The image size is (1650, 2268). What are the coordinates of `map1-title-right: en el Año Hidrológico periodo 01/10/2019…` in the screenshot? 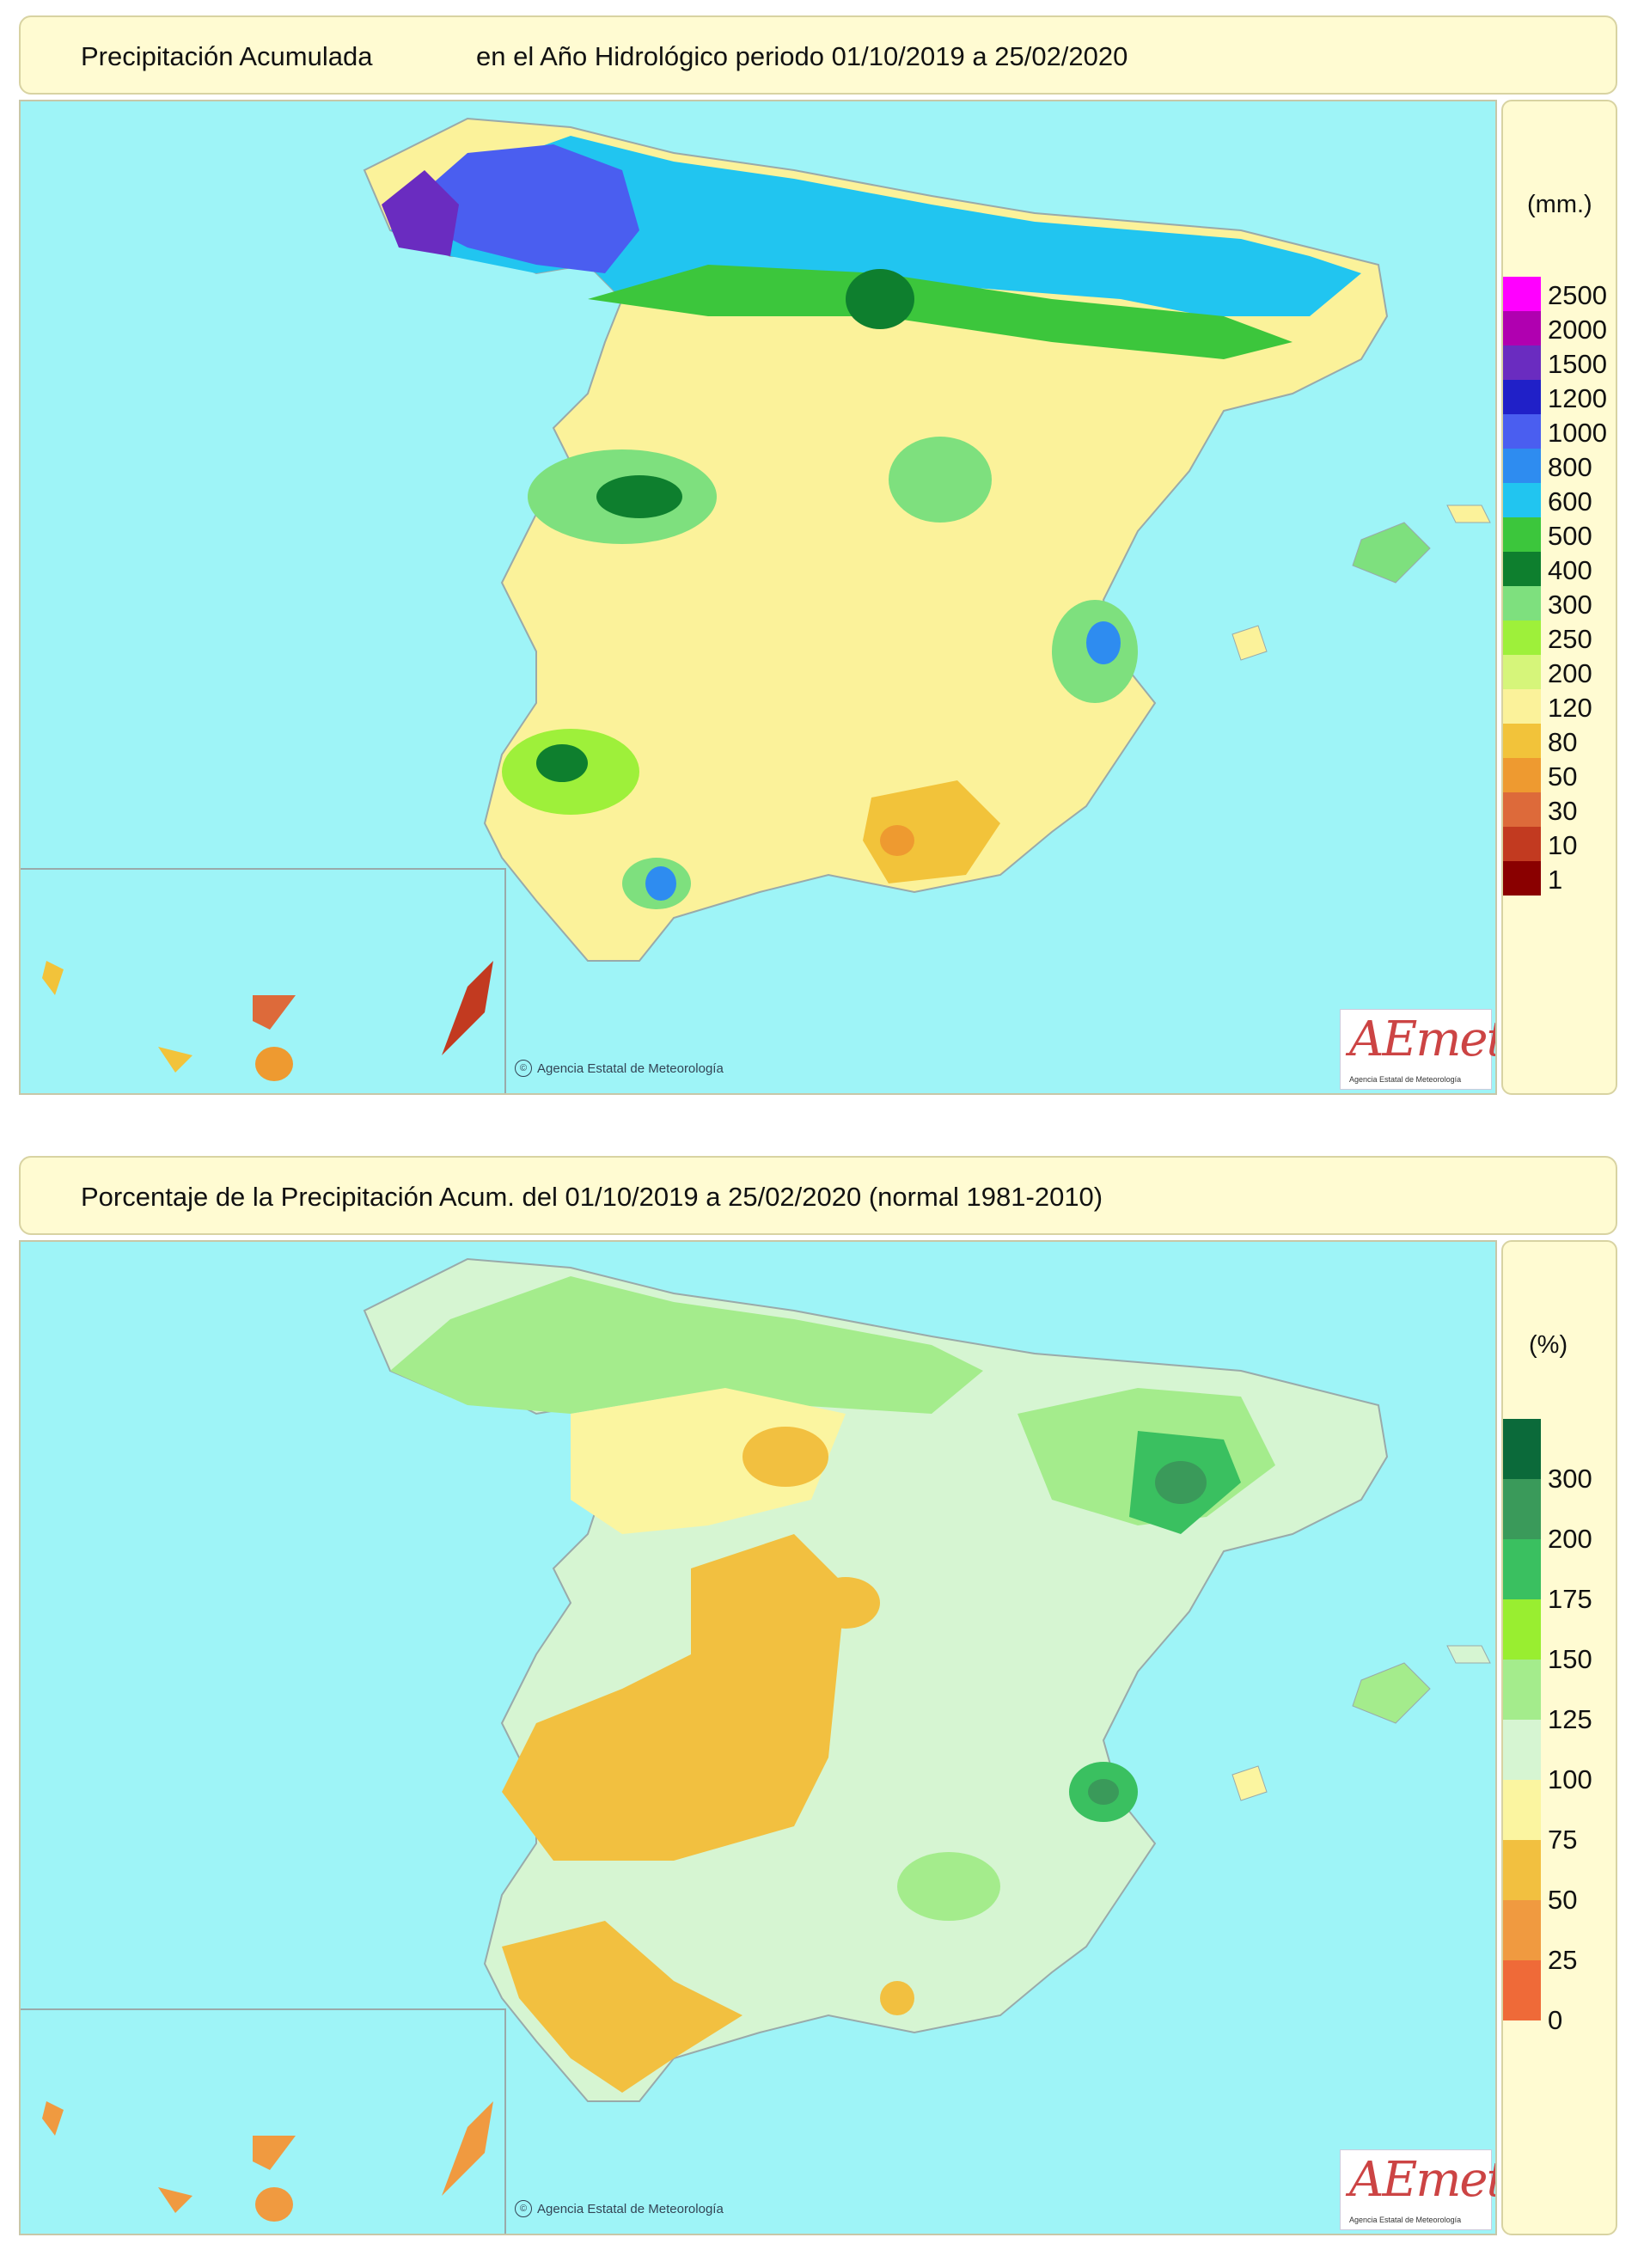 It's located at (802, 56).